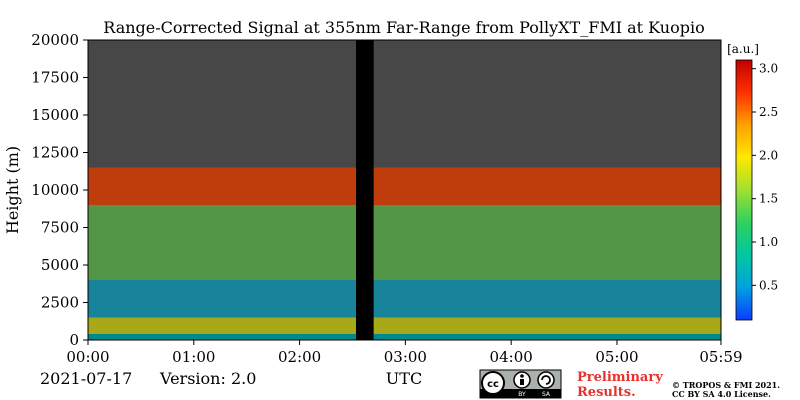  I want to click on x-tick-label: 03:00, so click(405, 357).